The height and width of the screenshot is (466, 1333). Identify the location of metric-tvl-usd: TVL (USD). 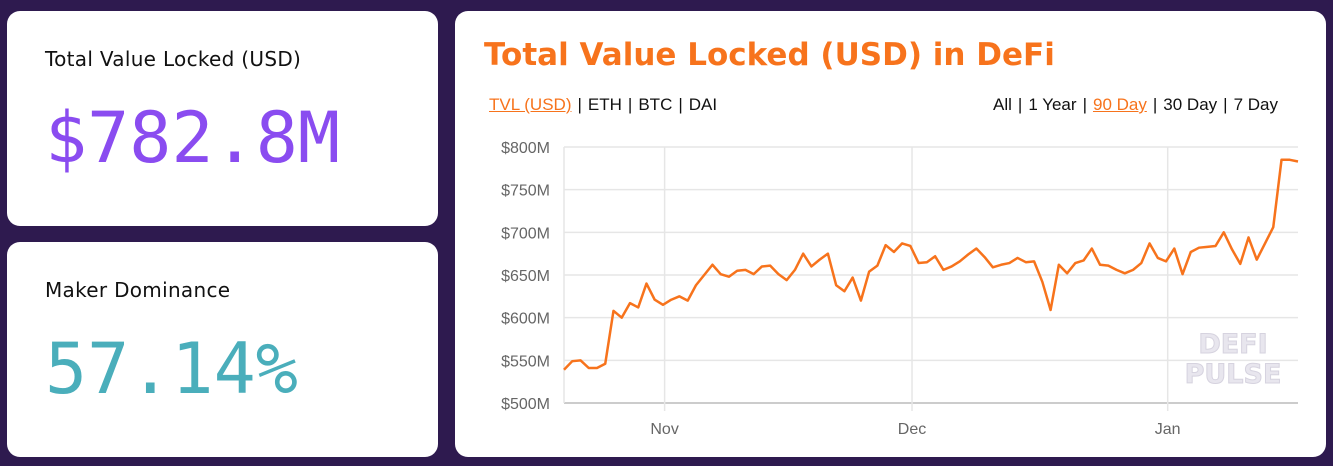
(530, 104).